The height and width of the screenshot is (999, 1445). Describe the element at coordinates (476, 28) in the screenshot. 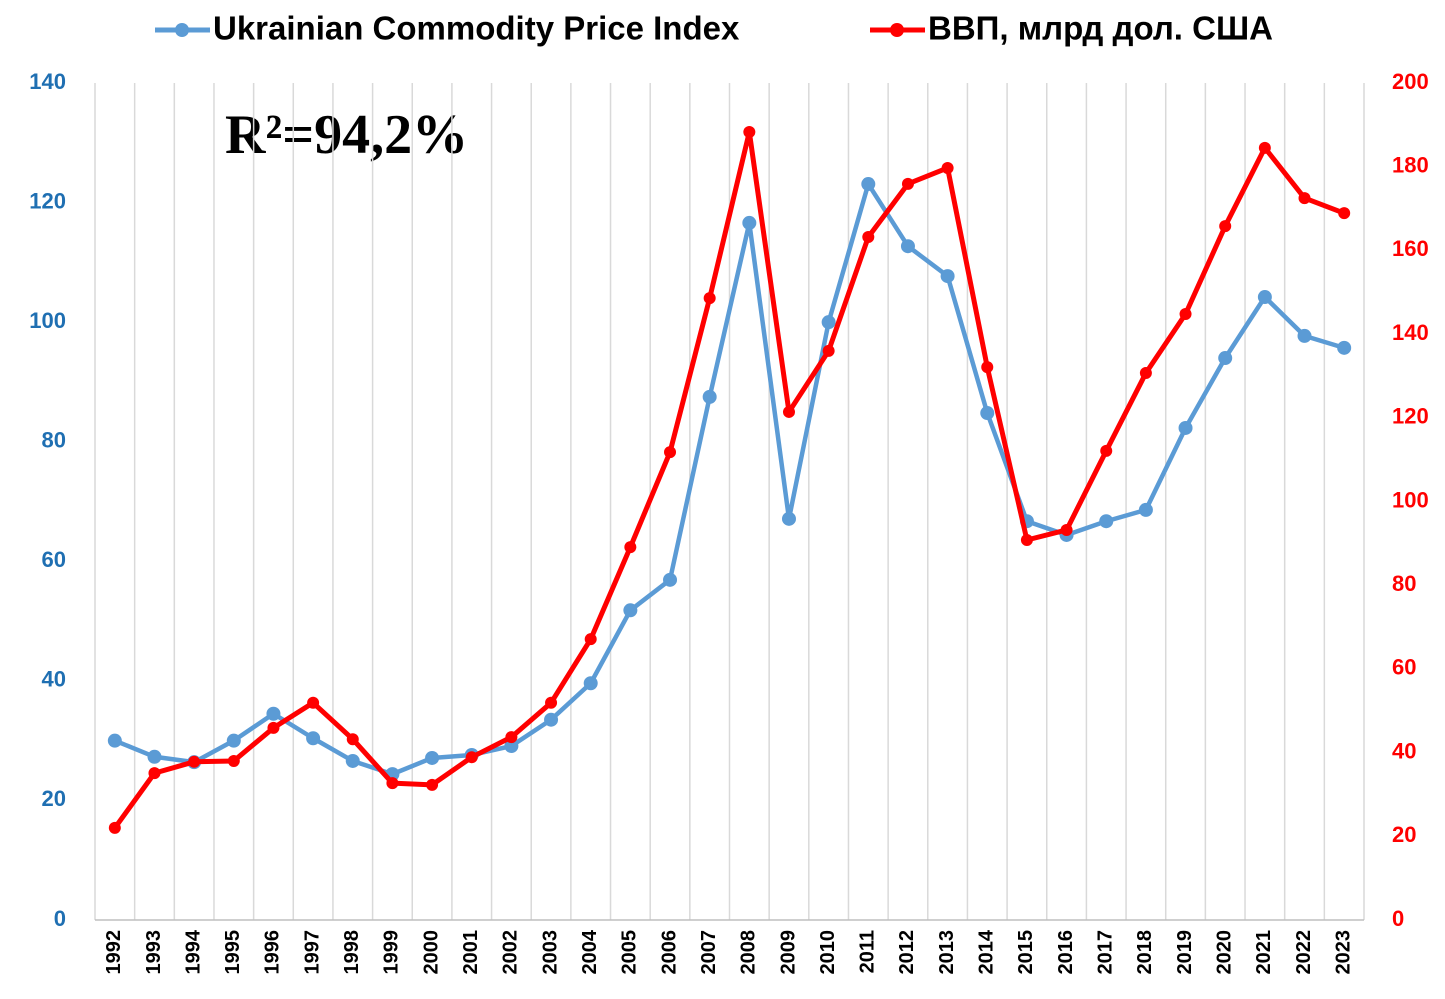

I see `legend-label: Ukrainian Commodity Price Index` at that location.